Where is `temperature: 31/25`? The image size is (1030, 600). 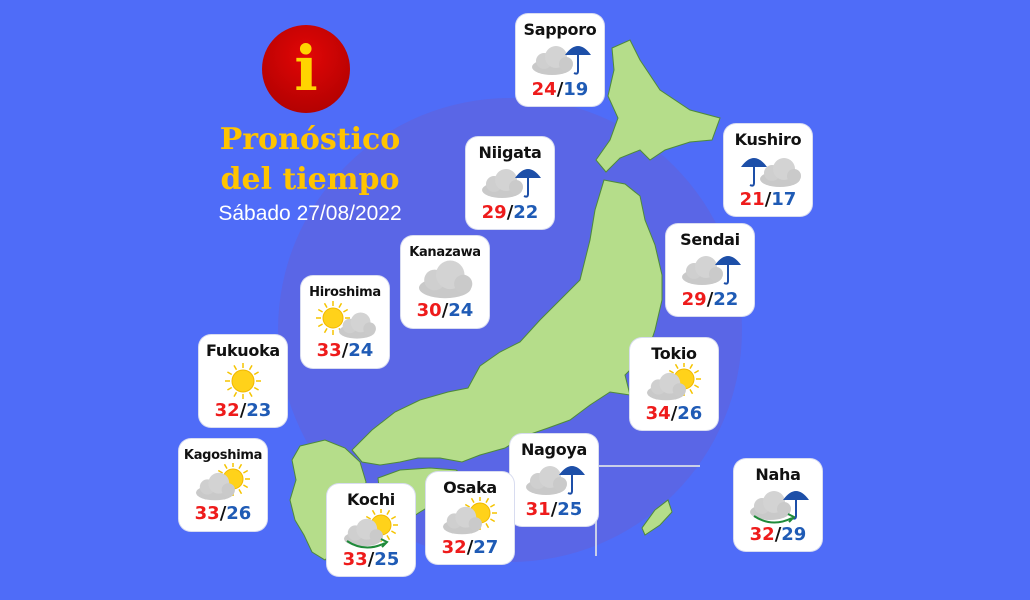 temperature: 31/25 is located at coordinates (554, 510).